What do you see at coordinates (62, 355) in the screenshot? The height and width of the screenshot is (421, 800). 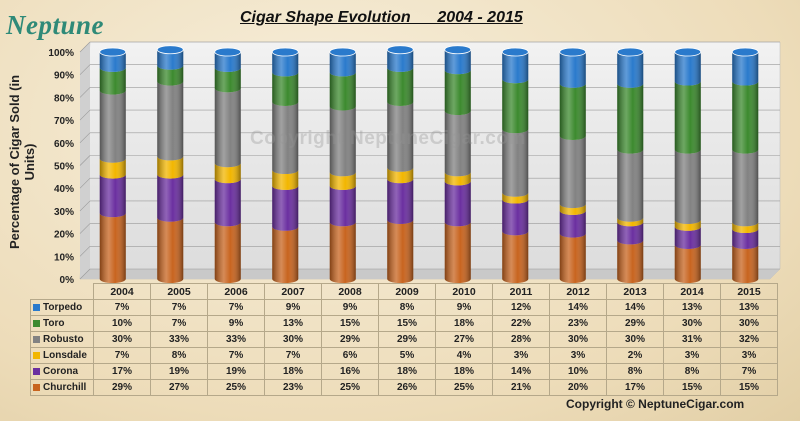 I see `legend-entry: Lonsdale` at bounding box center [62, 355].